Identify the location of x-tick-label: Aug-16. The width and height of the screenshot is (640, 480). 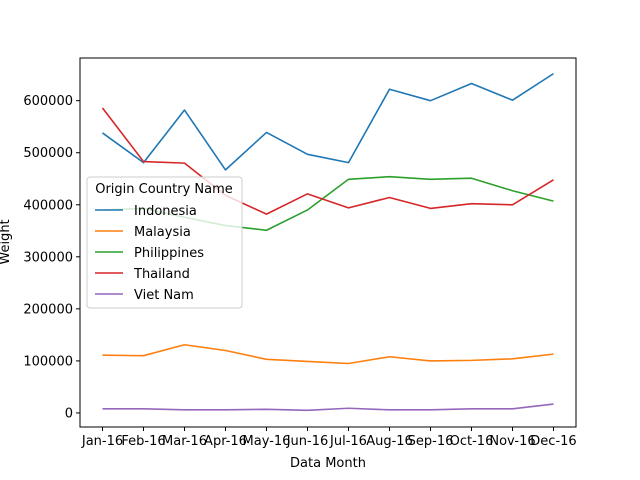
(389, 441).